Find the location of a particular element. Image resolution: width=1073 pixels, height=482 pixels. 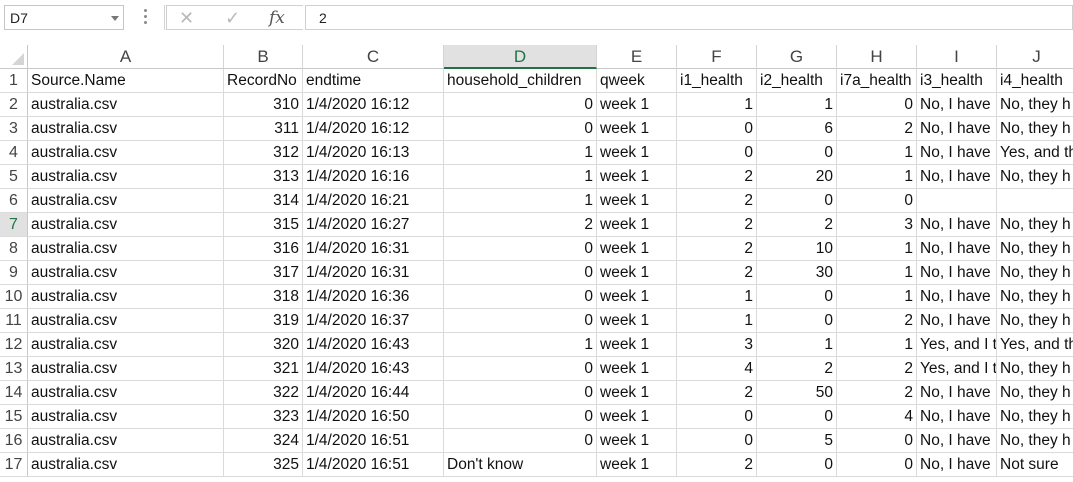

cell-d15: 0 is located at coordinates (520, 417).